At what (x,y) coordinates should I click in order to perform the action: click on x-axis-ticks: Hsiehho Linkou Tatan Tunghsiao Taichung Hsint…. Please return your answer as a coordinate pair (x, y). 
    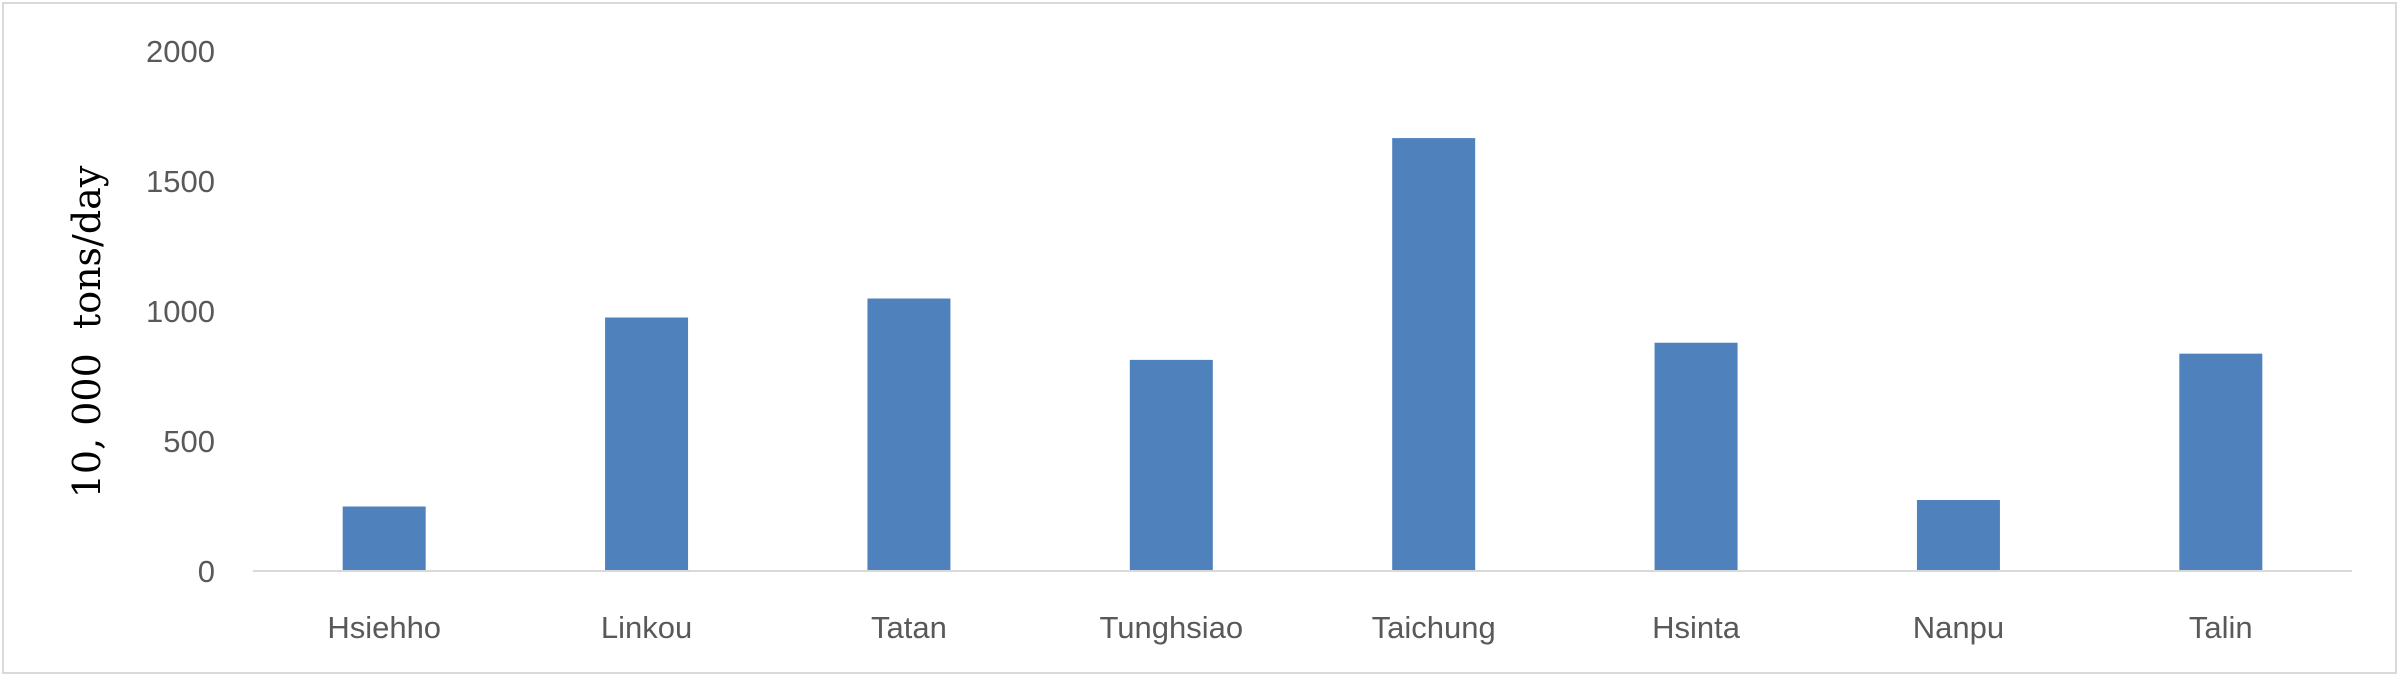
    Looking at the image, I should click on (1289, 627).